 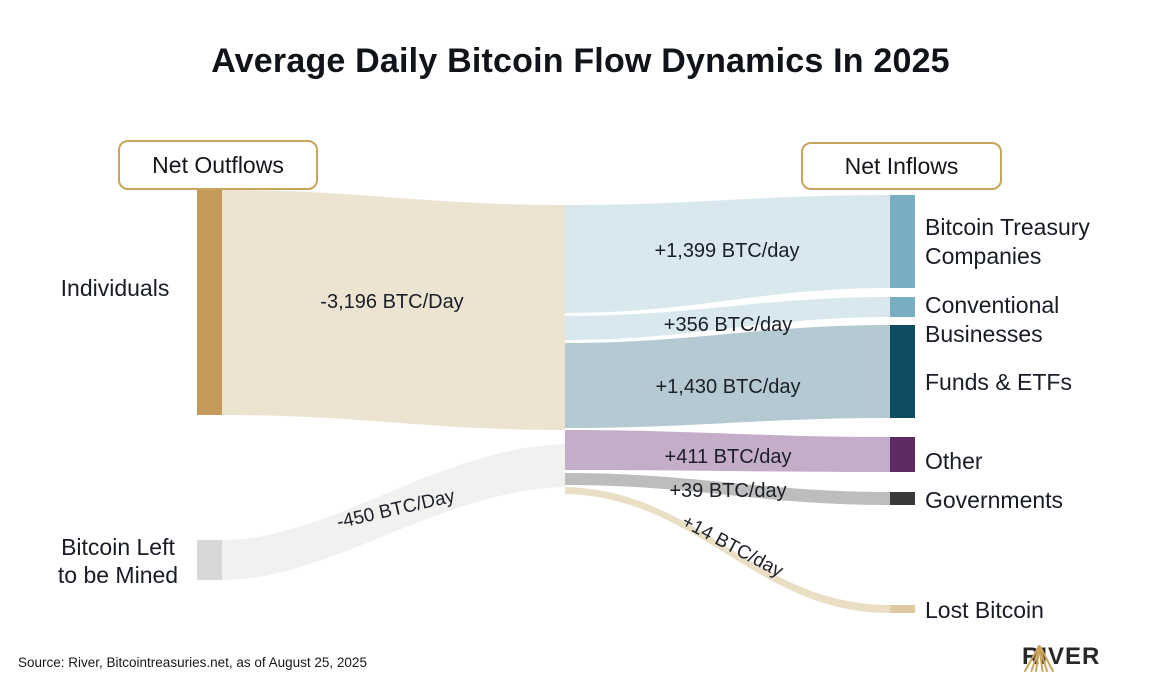 What do you see at coordinates (902, 371) in the screenshot?
I see `node-funds-etfs` at bounding box center [902, 371].